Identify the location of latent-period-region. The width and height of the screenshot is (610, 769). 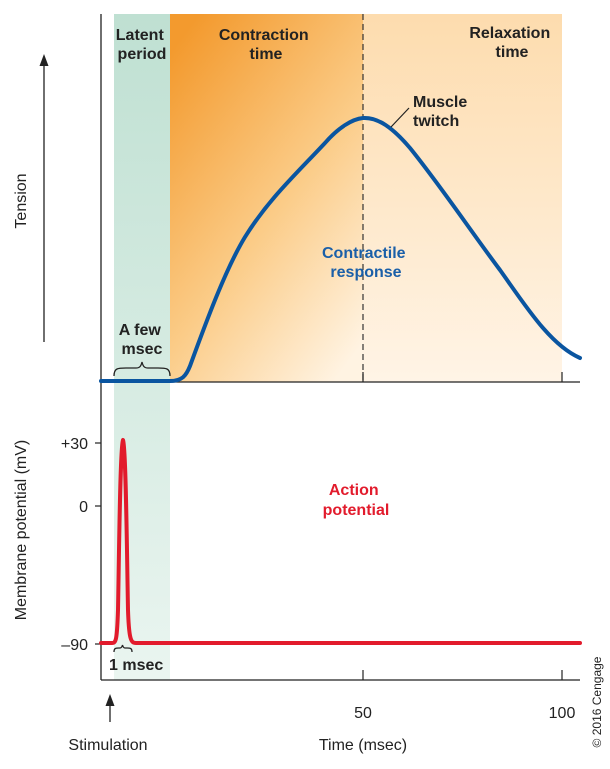
(142, 347).